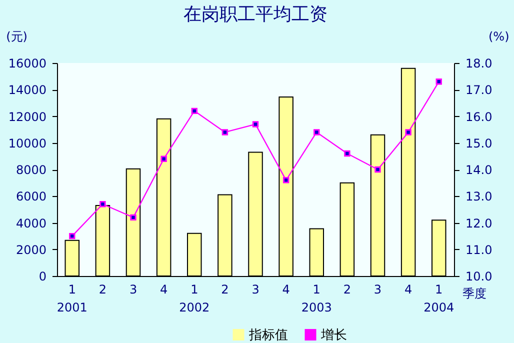  What do you see at coordinates (479, 170) in the screenshot?
I see `y2-tick-label: 14.0` at bounding box center [479, 170].